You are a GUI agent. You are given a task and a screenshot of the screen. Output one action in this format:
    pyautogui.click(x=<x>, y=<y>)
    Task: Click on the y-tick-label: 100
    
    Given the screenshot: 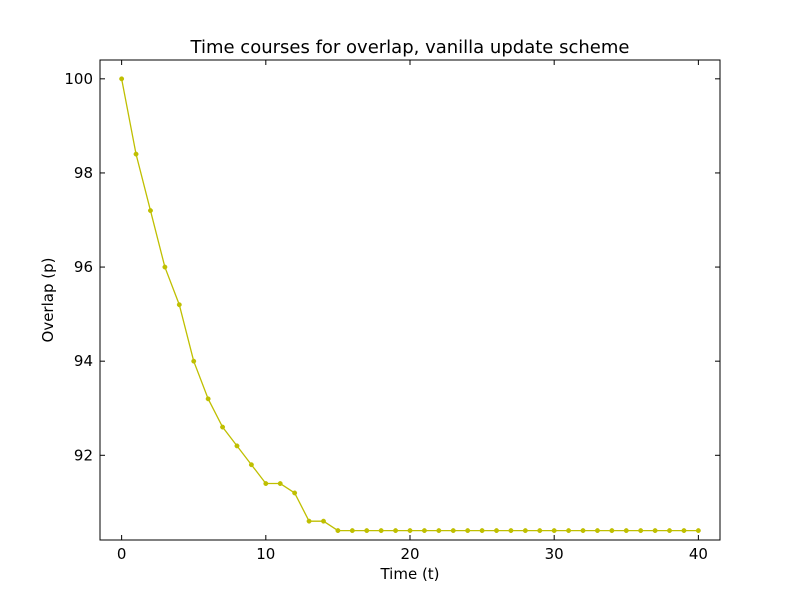 What is the action you would take?
    pyautogui.click(x=78, y=79)
    